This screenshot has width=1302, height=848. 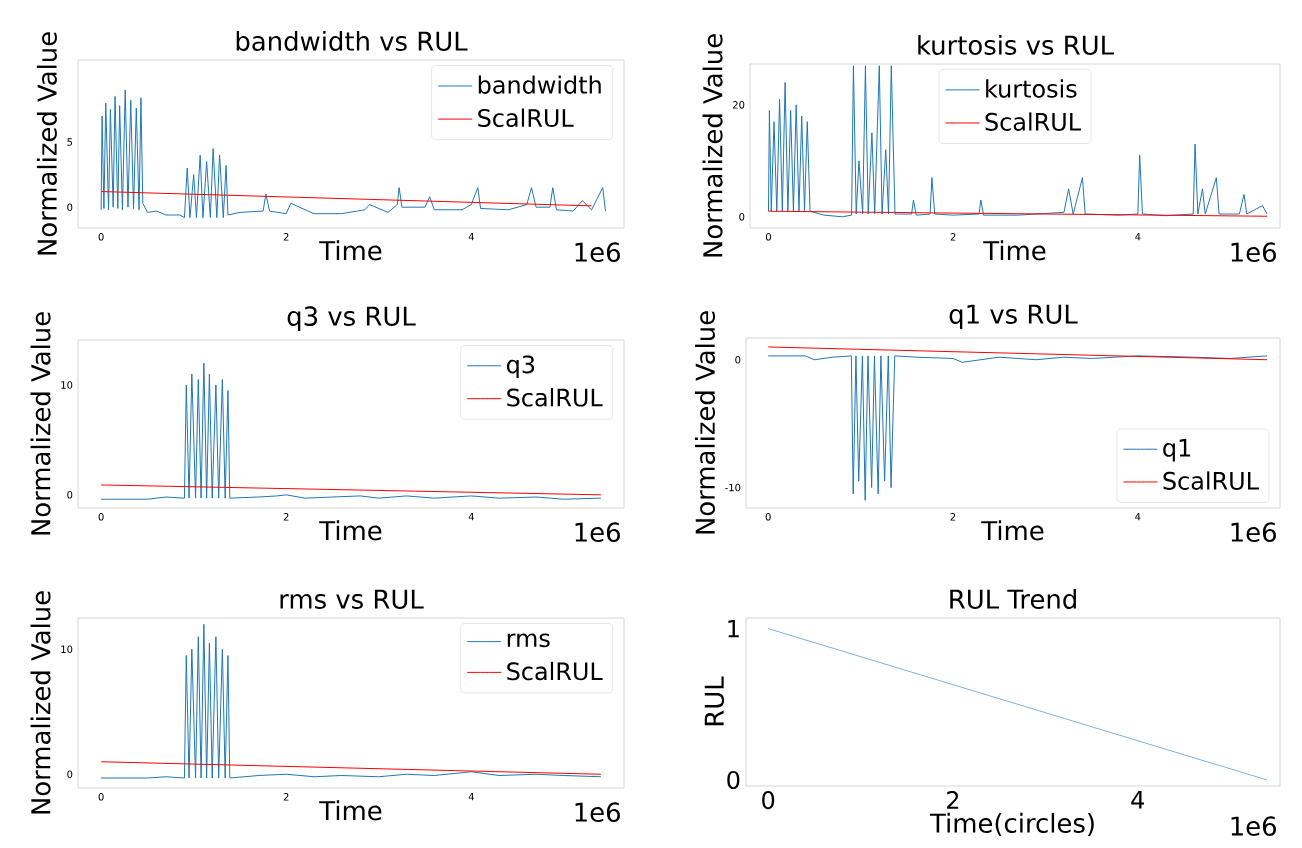 I want to click on x-axis-title: Time(circles), so click(x=1011, y=824).